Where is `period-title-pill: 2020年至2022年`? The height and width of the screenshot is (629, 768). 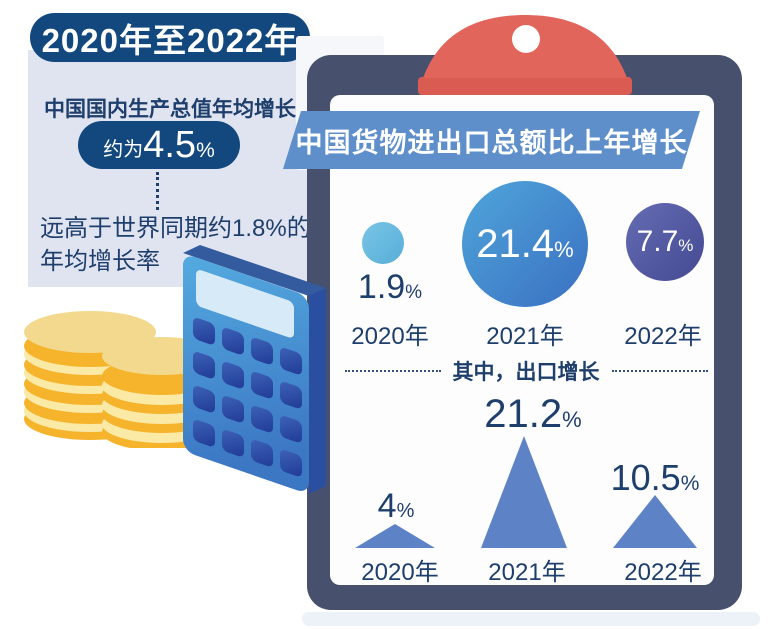 period-title-pill: 2020年至2022年 is located at coordinates (170, 37).